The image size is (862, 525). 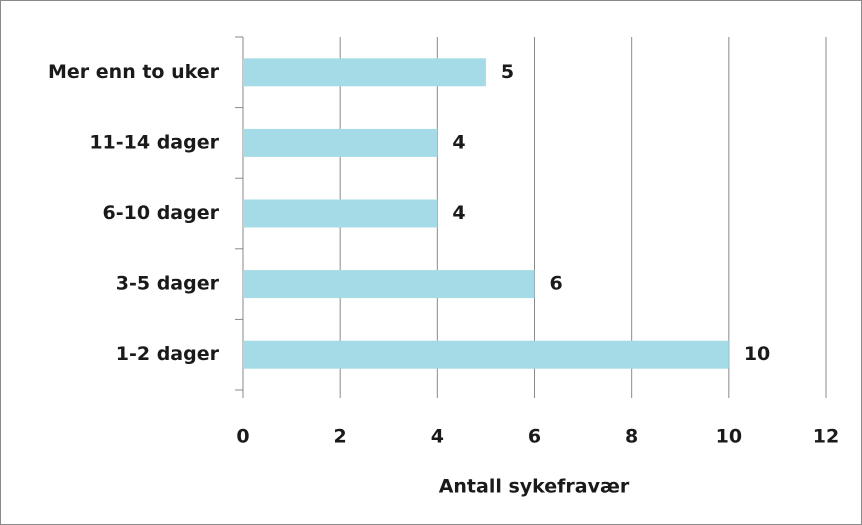 I want to click on y-tick-label: Mer enn to uker, so click(x=134, y=72).